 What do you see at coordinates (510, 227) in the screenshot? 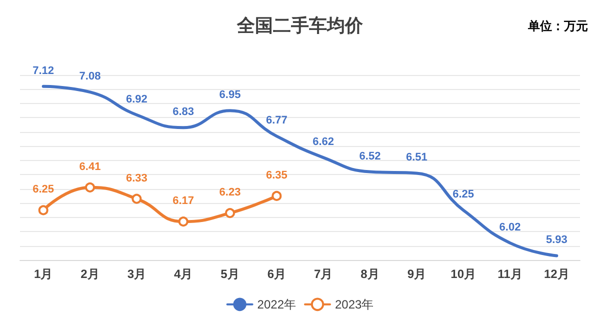
I see `data-label: 6.02` at bounding box center [510, 227].